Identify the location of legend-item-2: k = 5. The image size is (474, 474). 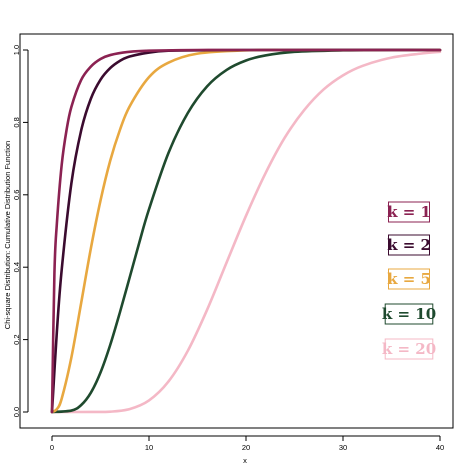
(409, 279).